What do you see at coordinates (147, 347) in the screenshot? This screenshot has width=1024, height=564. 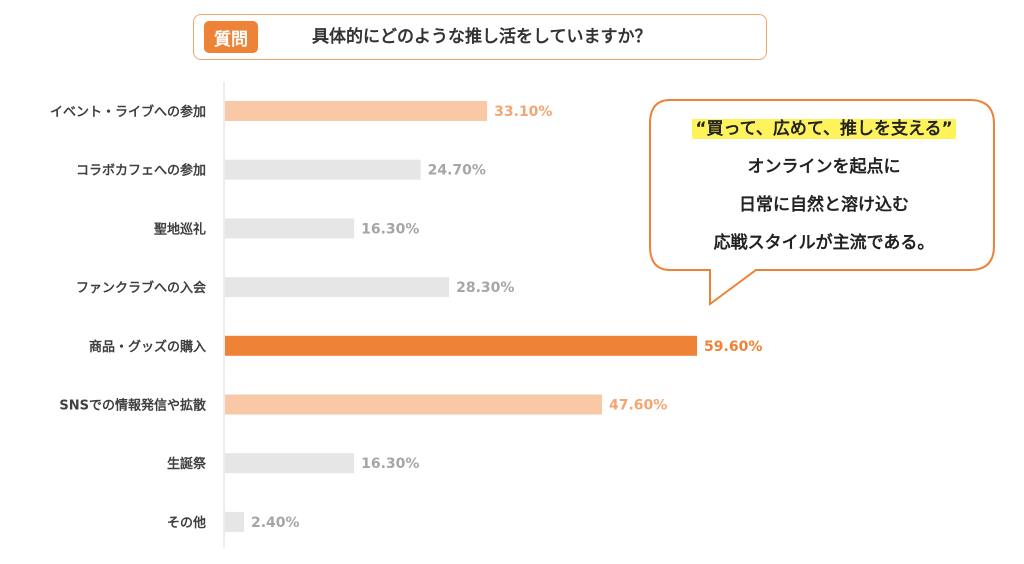 I see `category-label: 商品・グッズの購入` at bounding box center [147, 347].